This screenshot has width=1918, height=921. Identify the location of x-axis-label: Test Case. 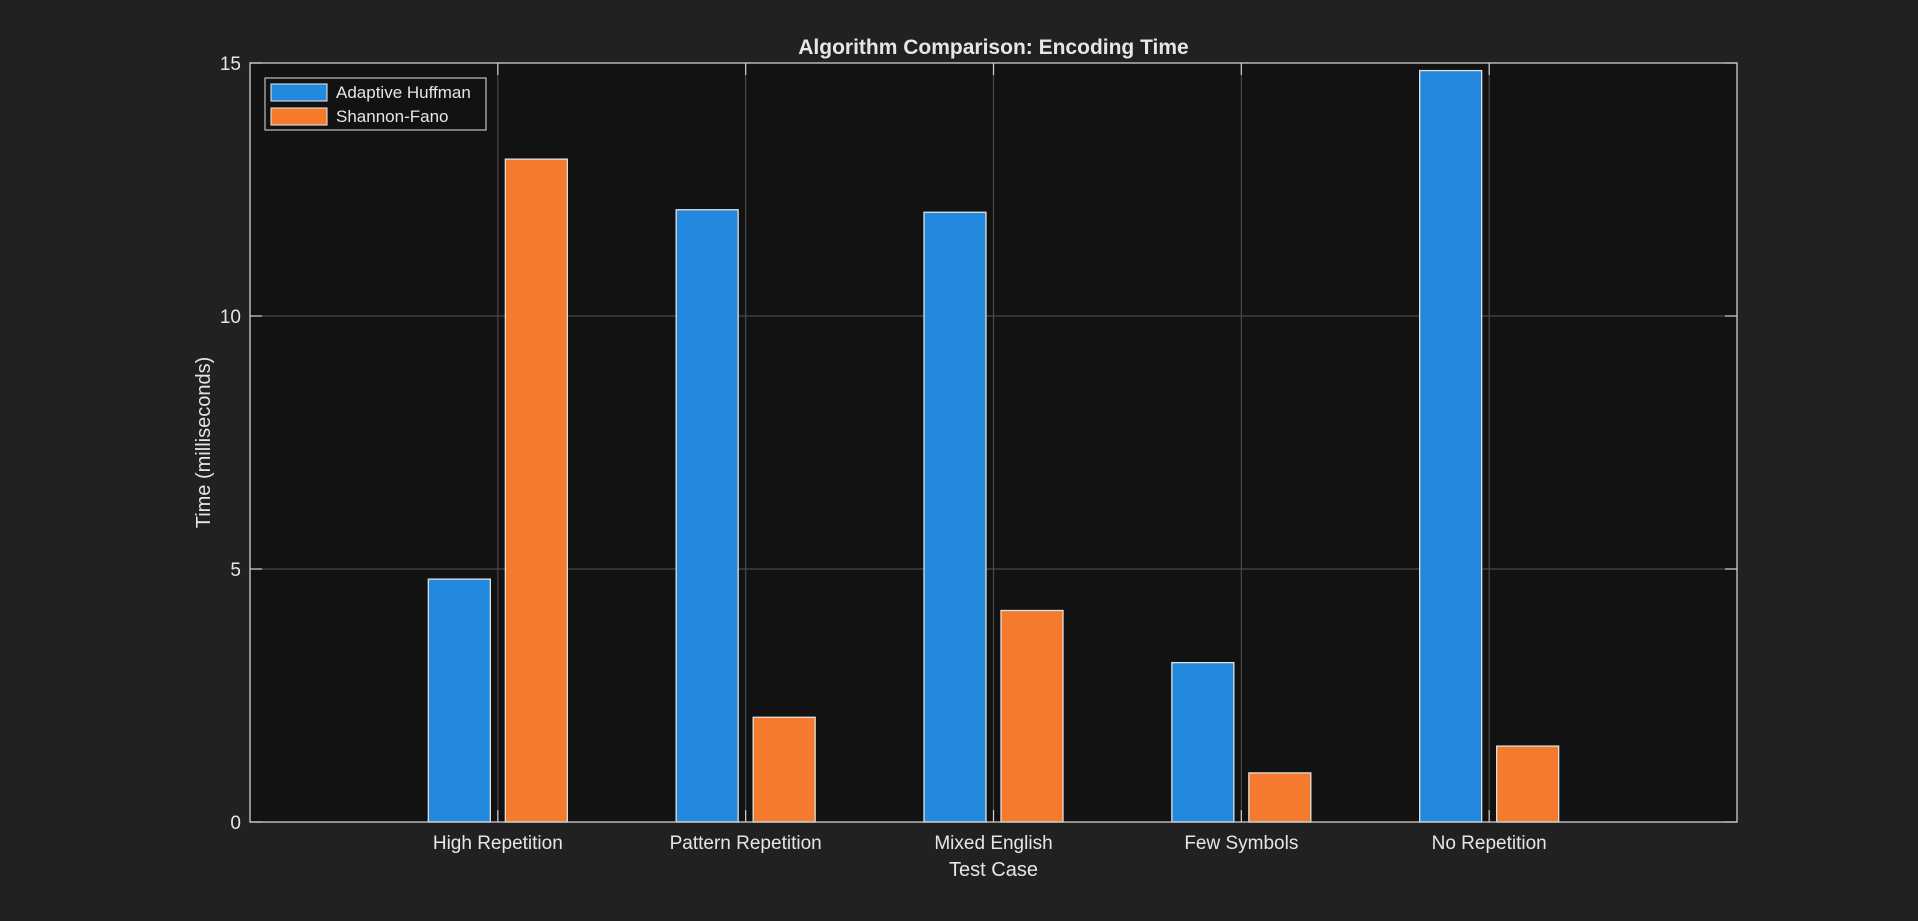
(993, 870).